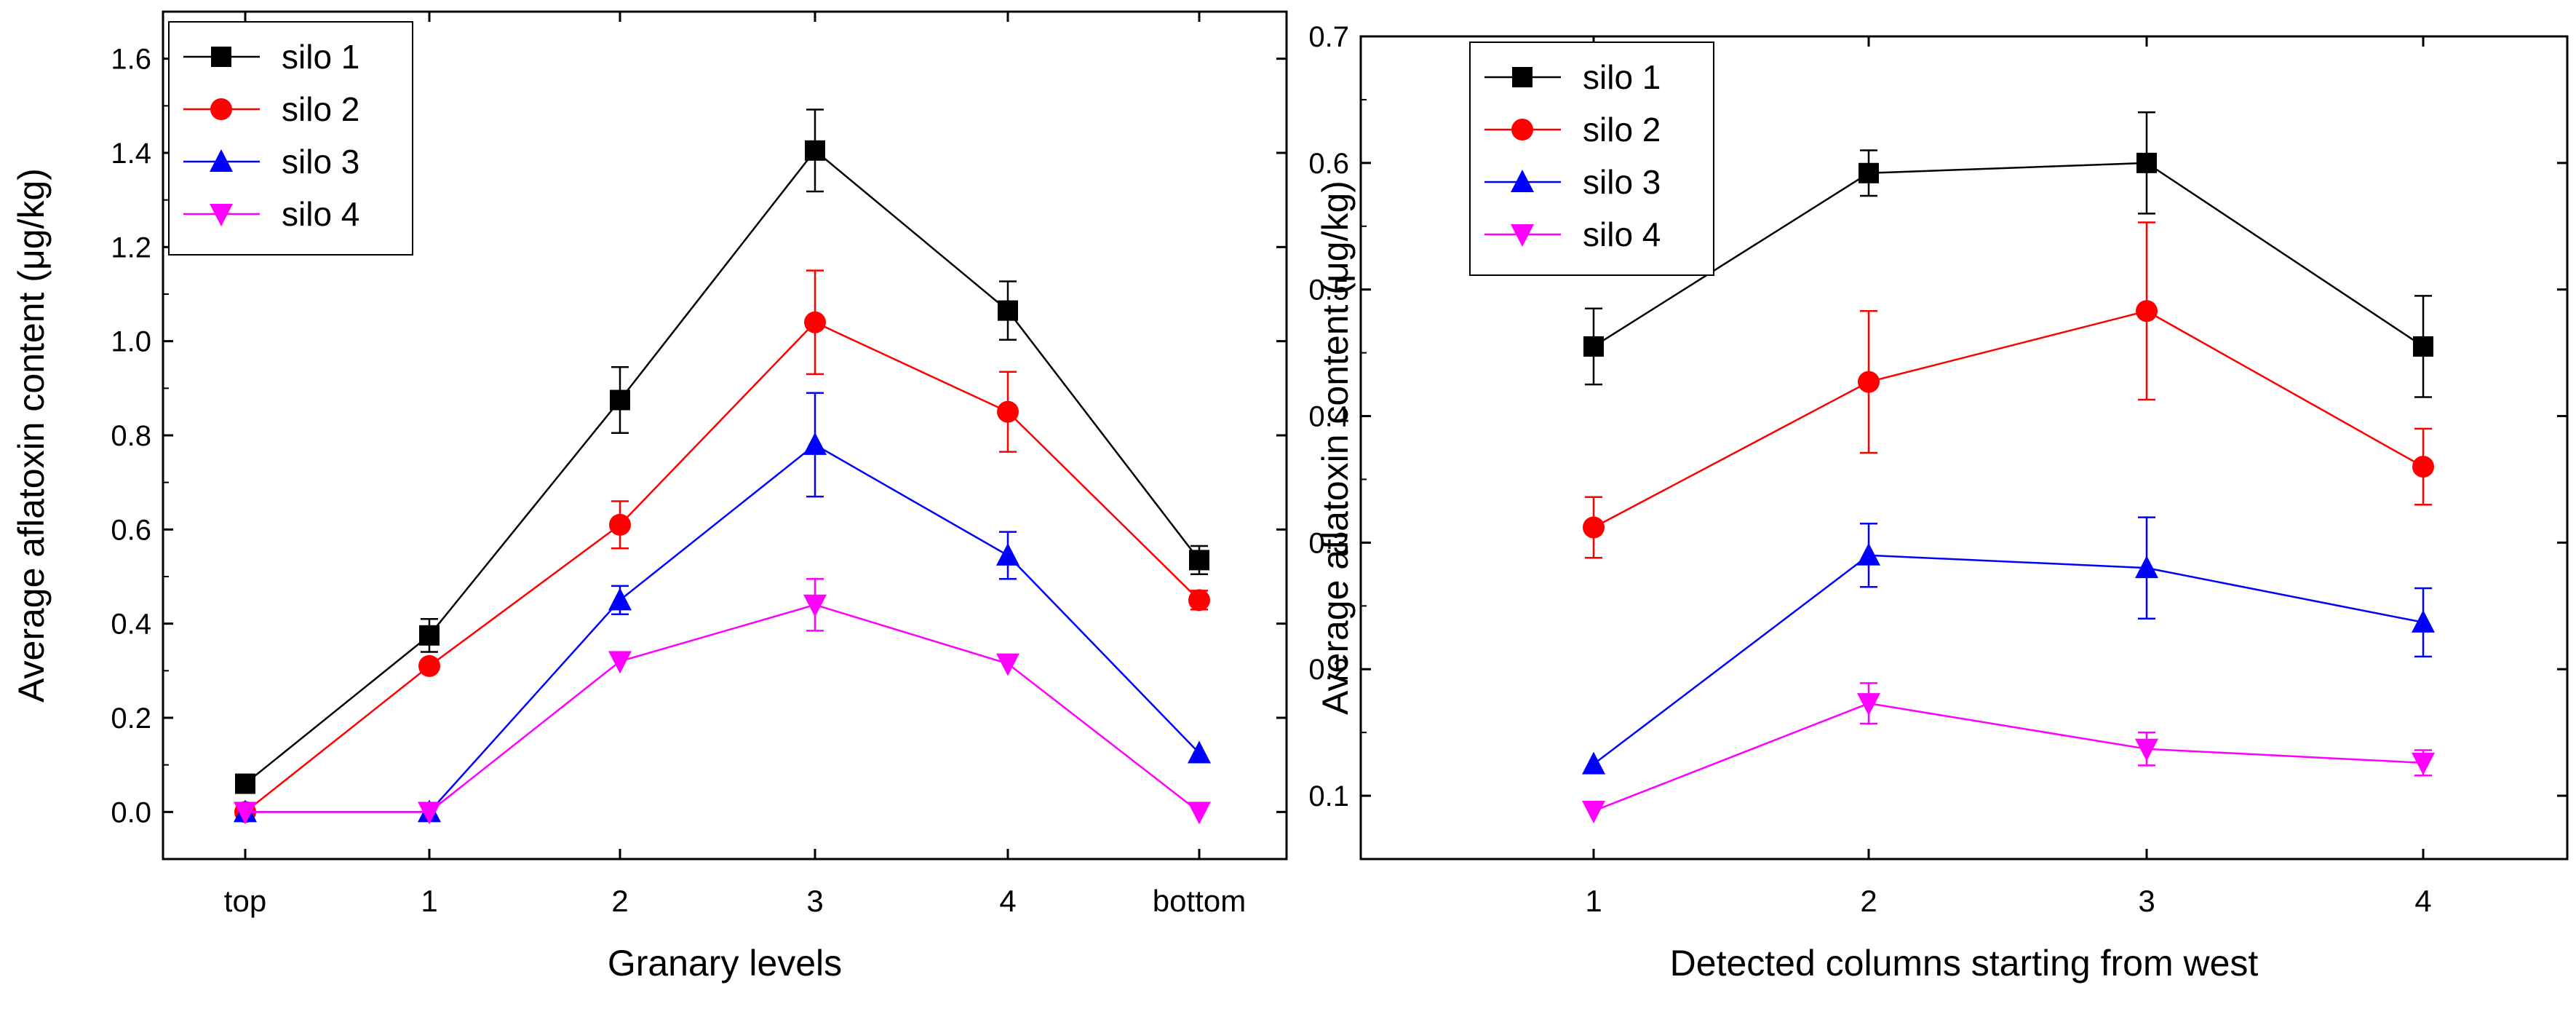  What do you see at coordinates (131, 342) in the screenshot?
I see `y-tick-label: 1.0` at bounding box center [131, 342].